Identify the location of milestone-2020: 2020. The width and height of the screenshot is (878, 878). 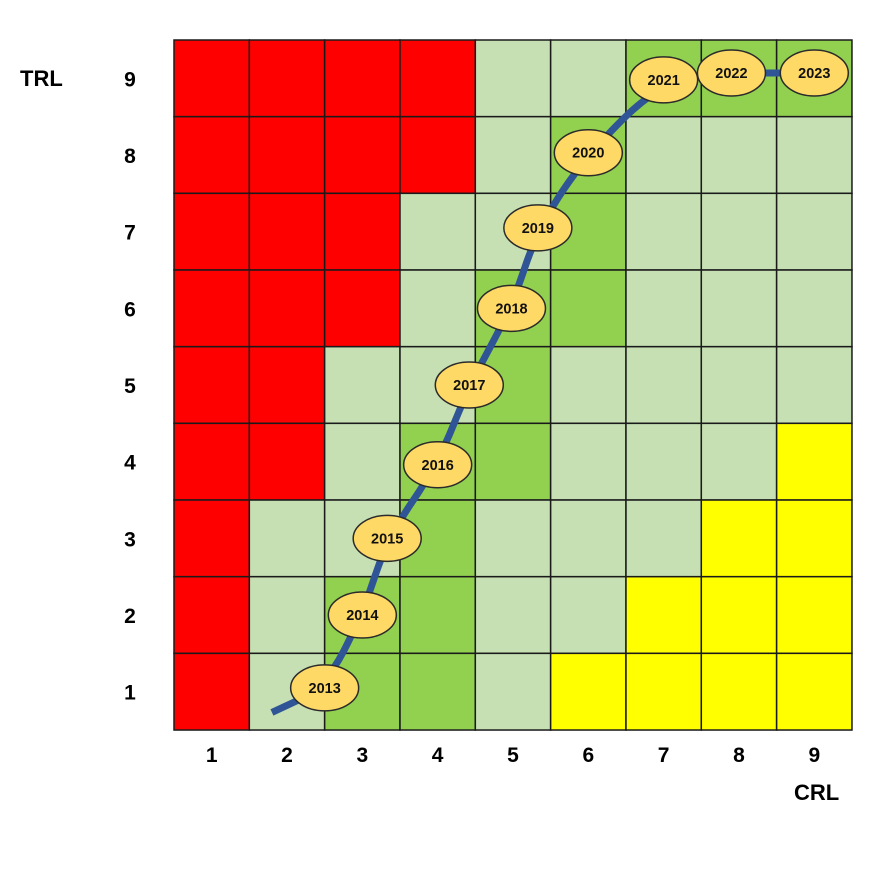
(588, 152).